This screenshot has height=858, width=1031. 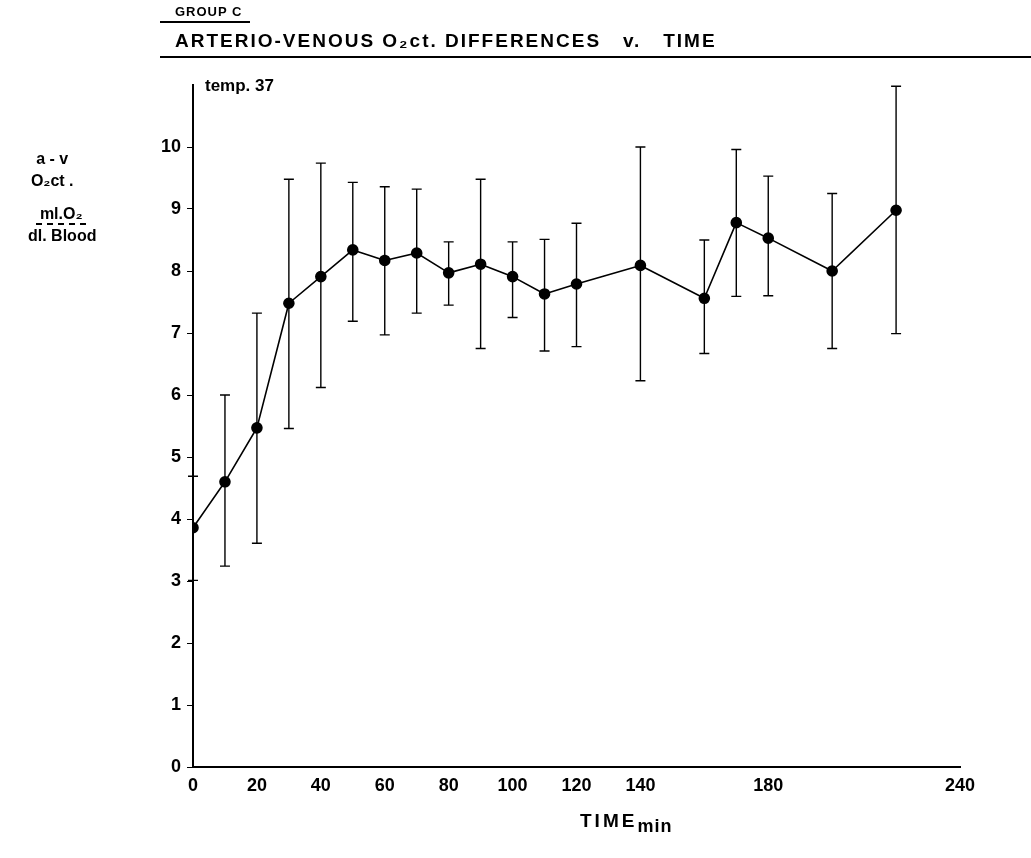 I want to click on chart-subtitle: GROUP C, so click(x=205, y=13).